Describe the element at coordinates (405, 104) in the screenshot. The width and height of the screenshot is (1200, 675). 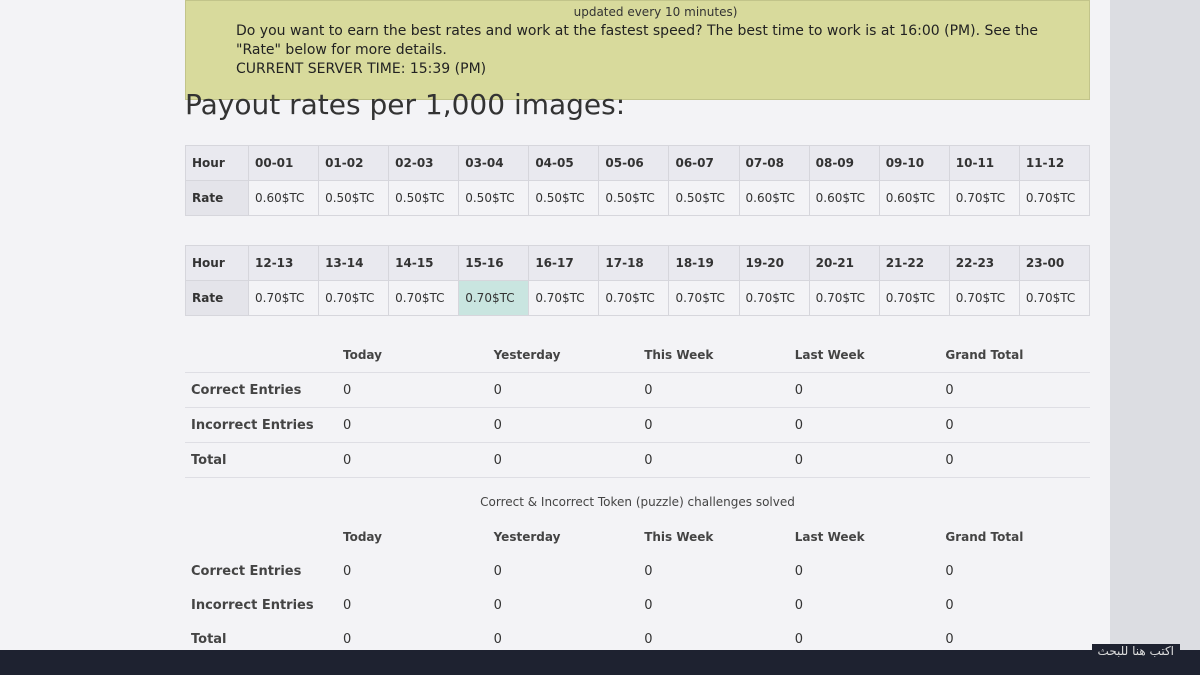
I see `title: Payout rates per 1,000 images:` at that location.